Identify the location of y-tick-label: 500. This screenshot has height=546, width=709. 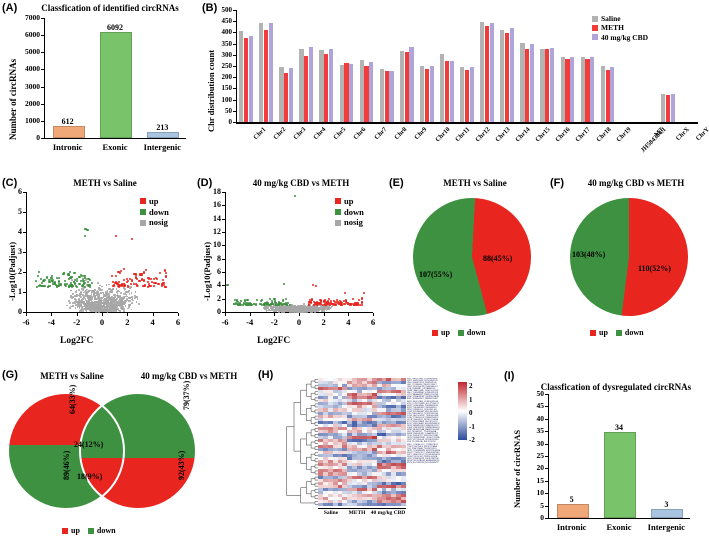
(227, 10).